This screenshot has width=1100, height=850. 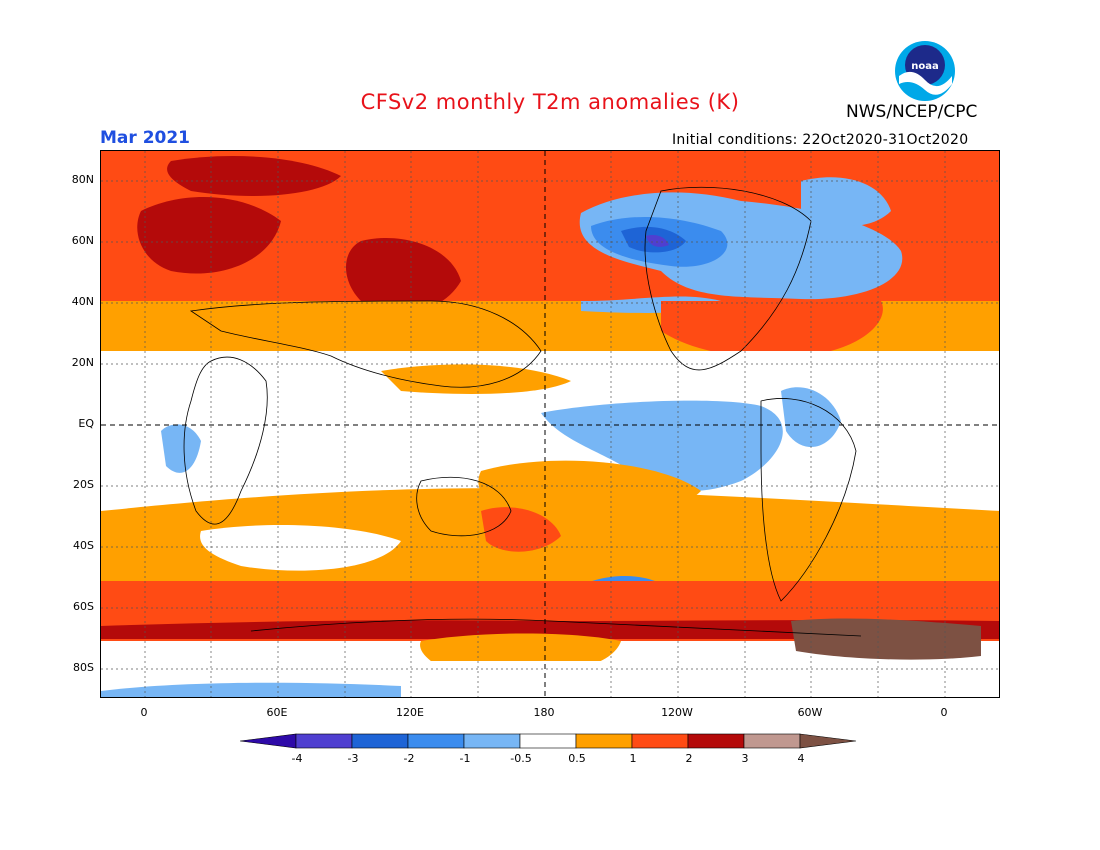 What do you see at coordinates (589, 492) in the screenshot?
I see `south-pacific-warm` at bounding box center [589, 492].